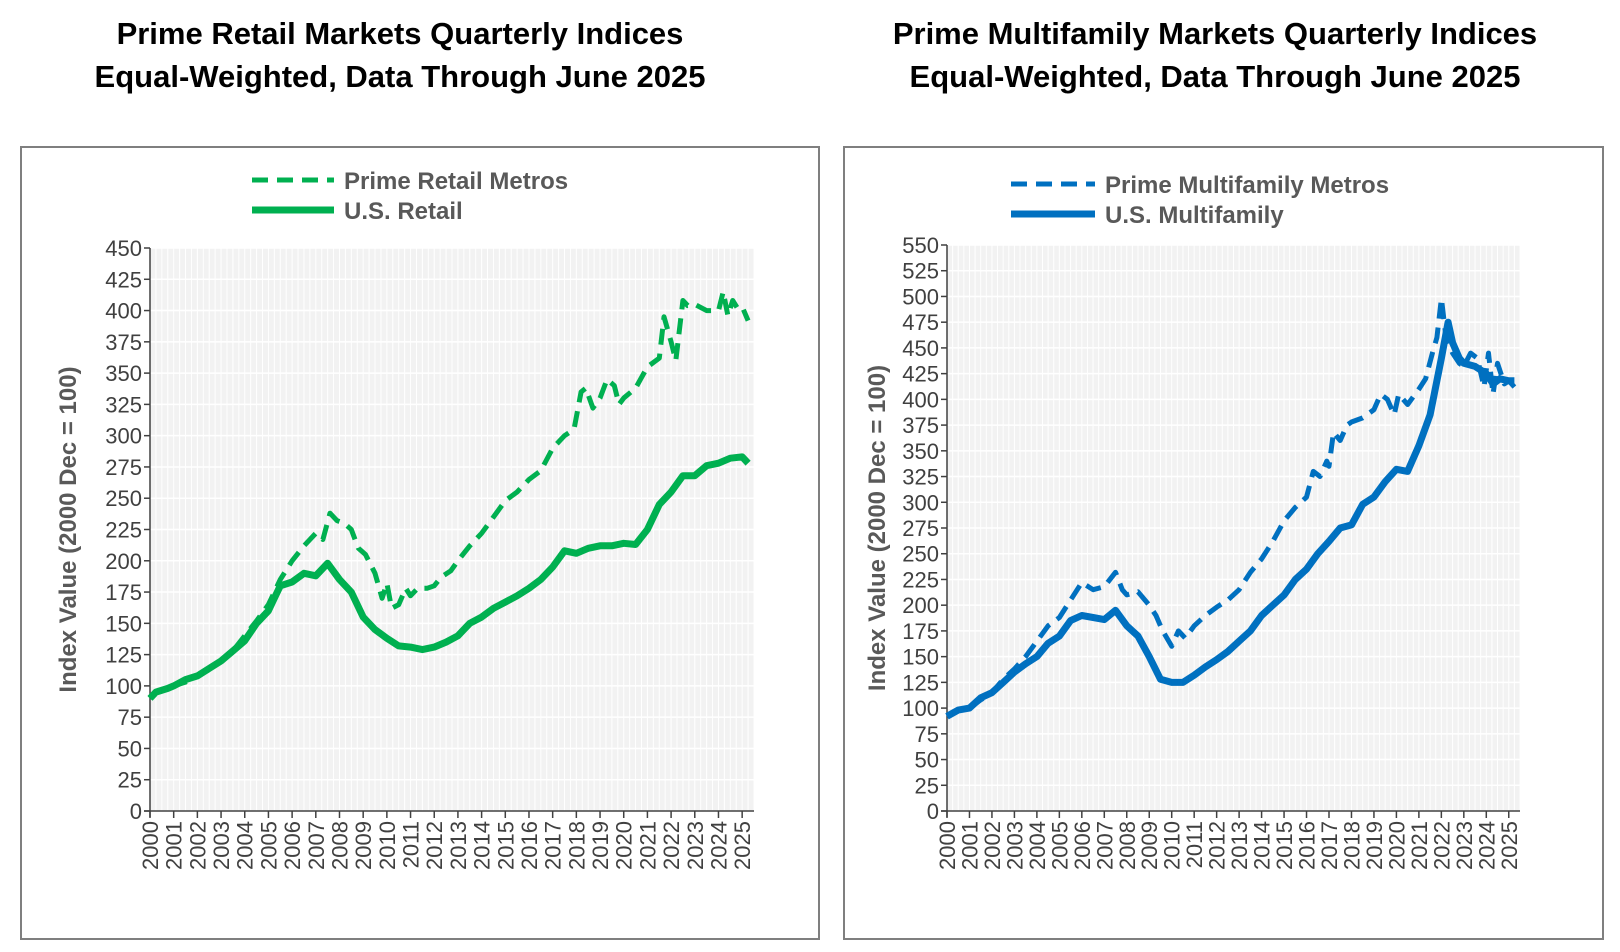 This screenshot has height=952, width=1620. I want to click on multifamily-y-tick-label: 500, so click(920, 296).